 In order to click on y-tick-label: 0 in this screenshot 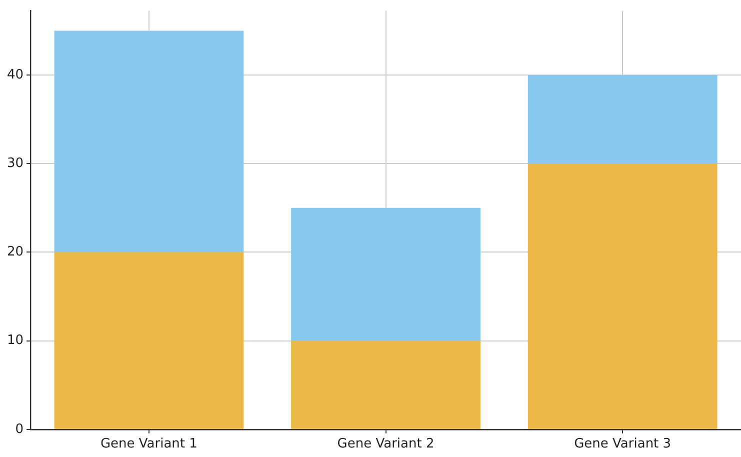, I will do `click(19, 429)`.